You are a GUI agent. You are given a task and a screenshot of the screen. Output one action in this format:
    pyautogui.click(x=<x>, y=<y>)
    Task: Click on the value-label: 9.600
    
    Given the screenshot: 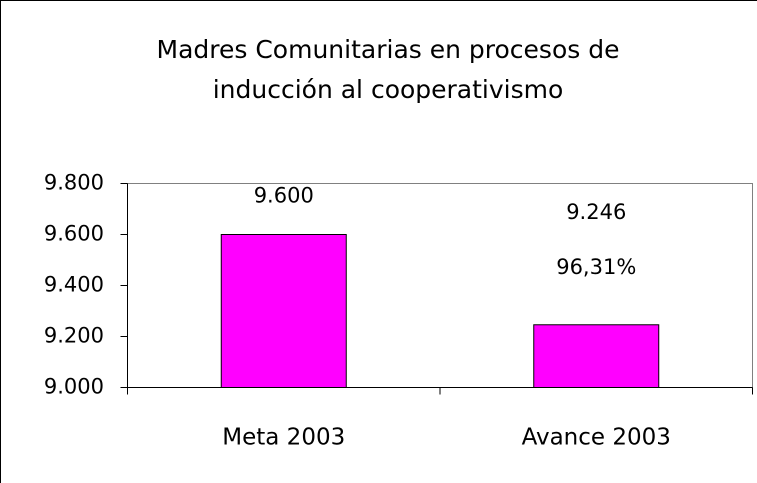 What is the action you would take?
    pyautogui.click(x=284, y=196)
    